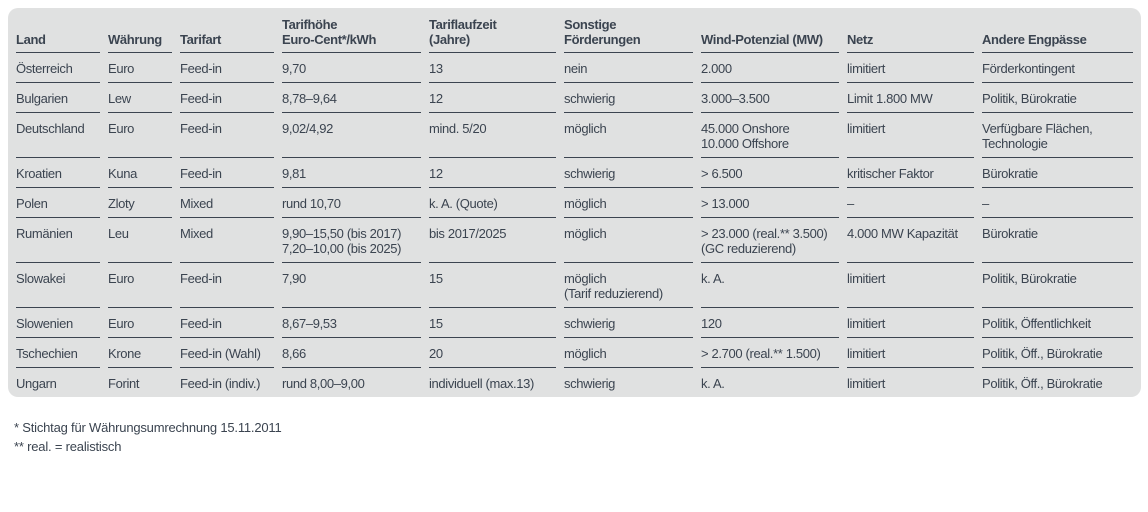 This screenshot has height=512, width=1148. Describe the element at coordinates (227, 353) in the screenshot. I see `table-cell: Feed-in (Wahl)` at that location.